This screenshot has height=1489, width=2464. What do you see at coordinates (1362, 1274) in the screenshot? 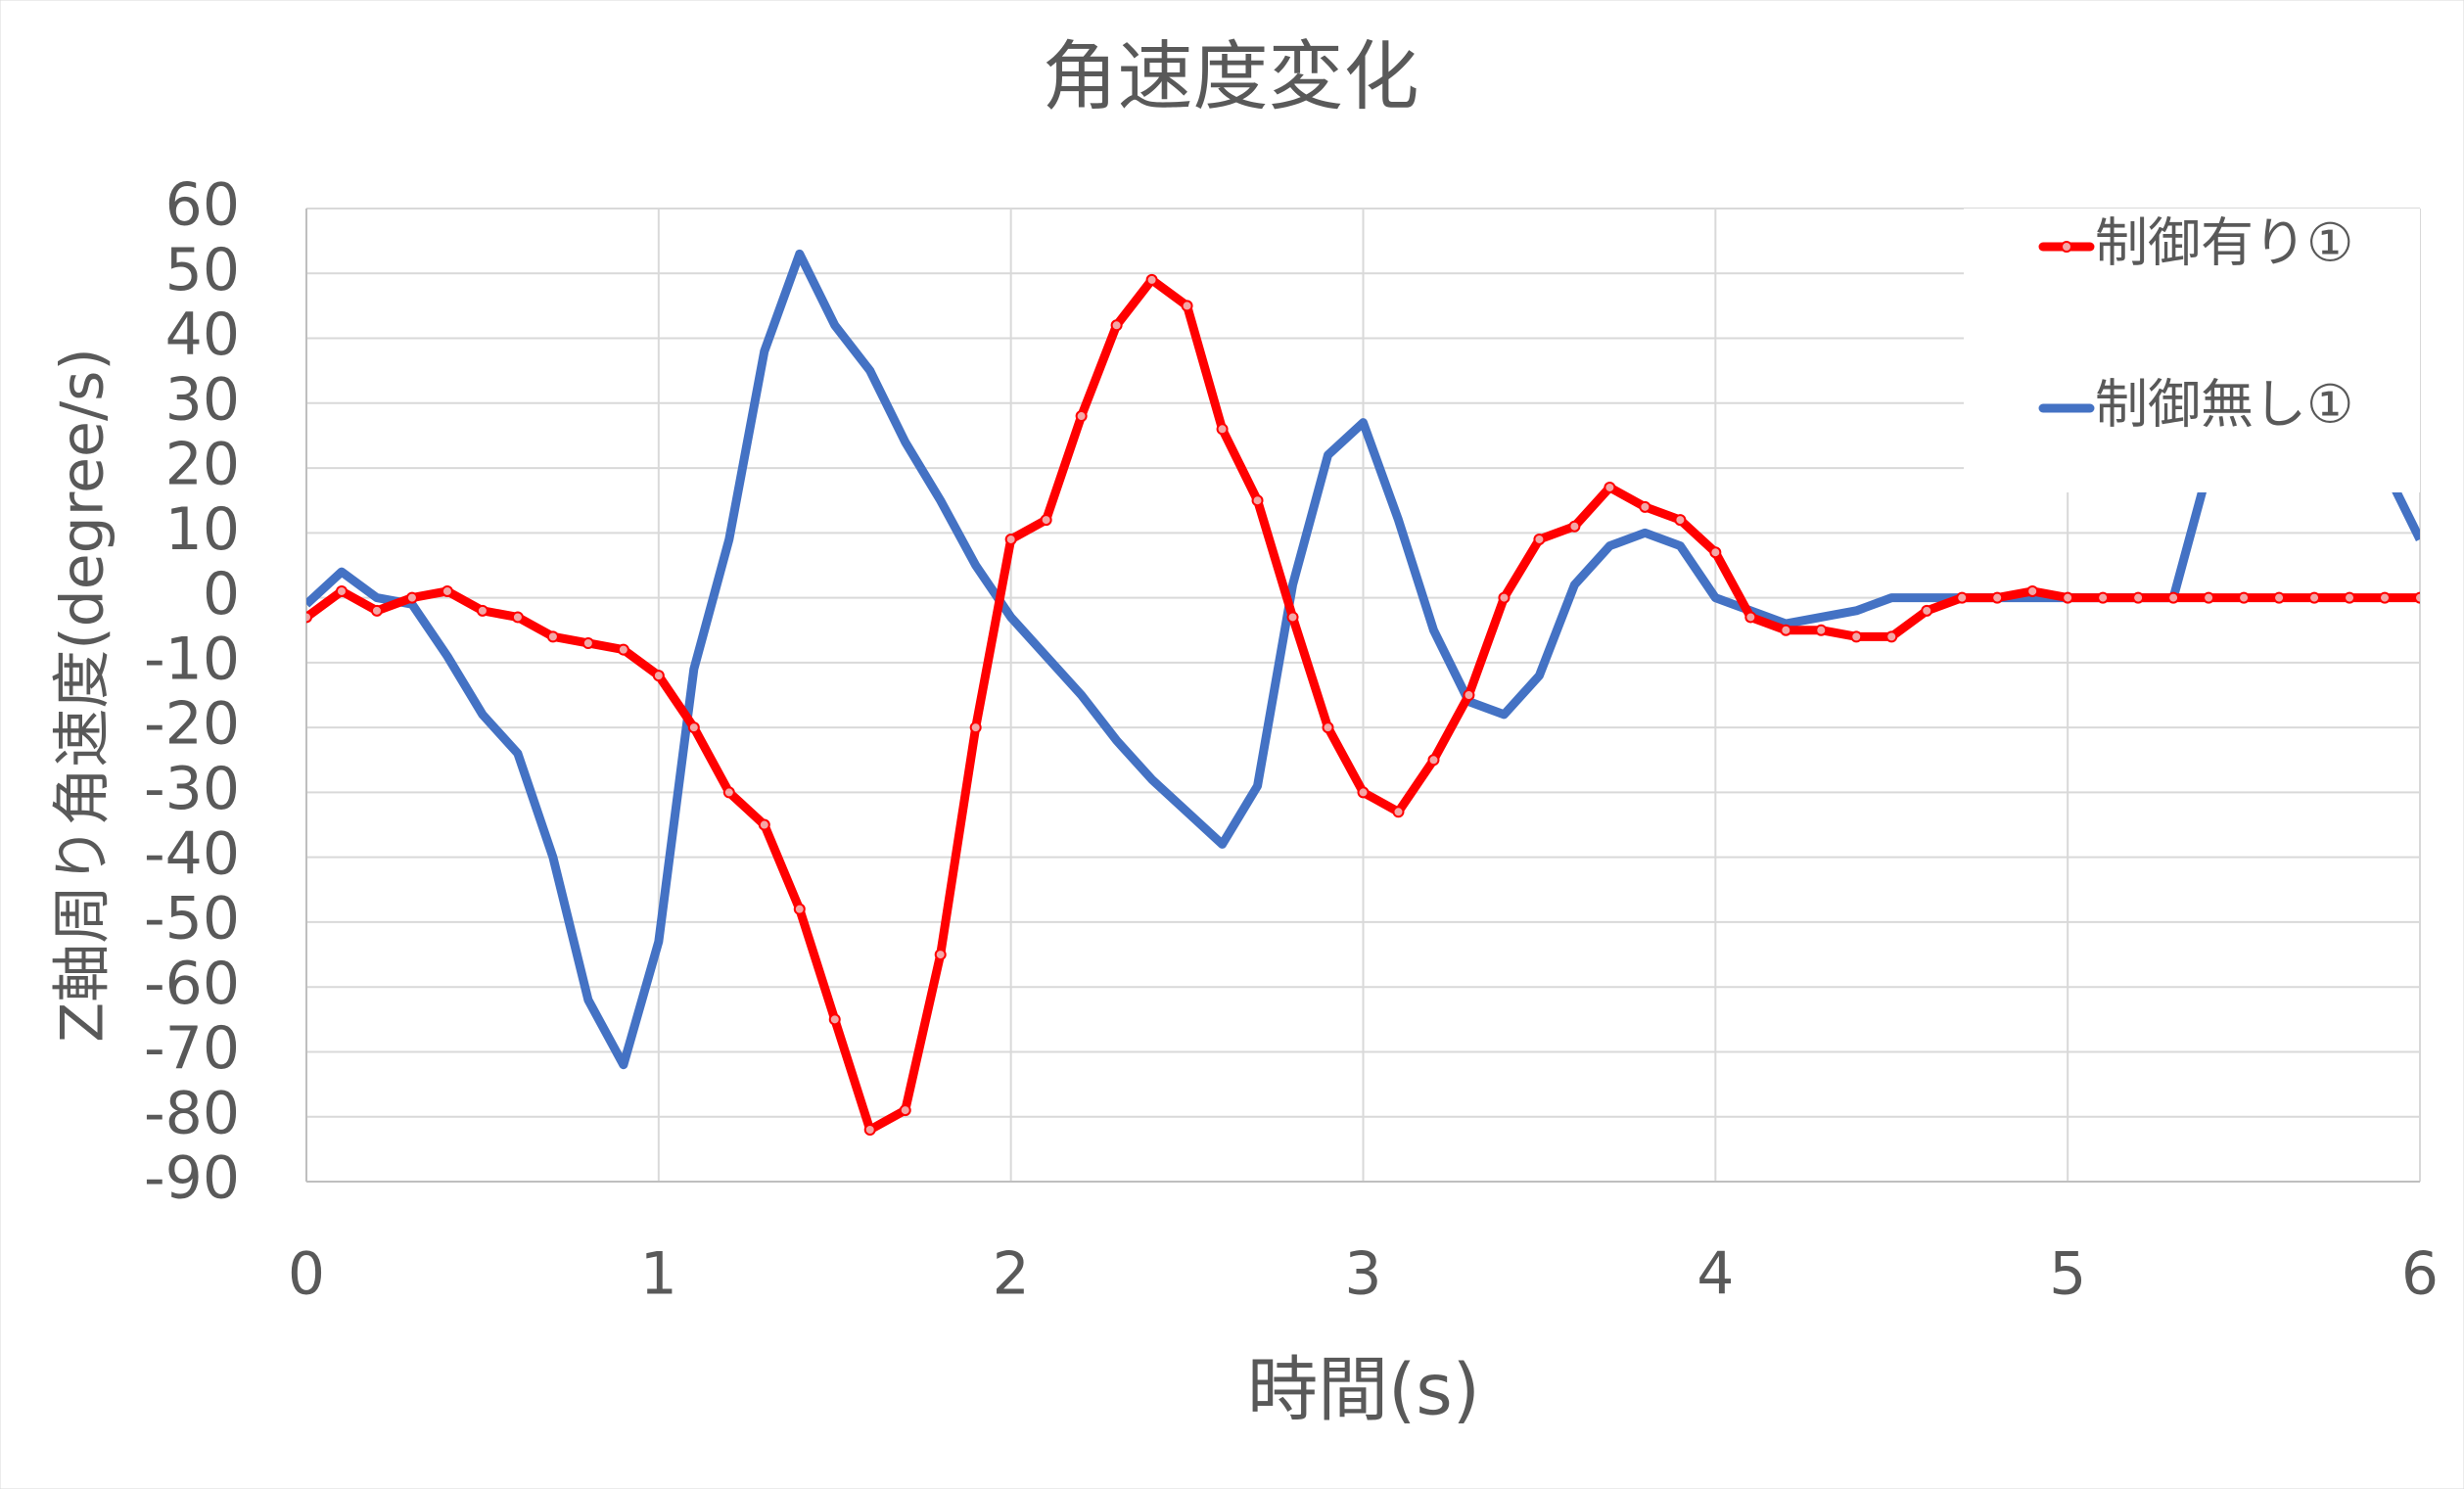
I see `x-tick-label: 3` at bounding box center [1362, 1274].